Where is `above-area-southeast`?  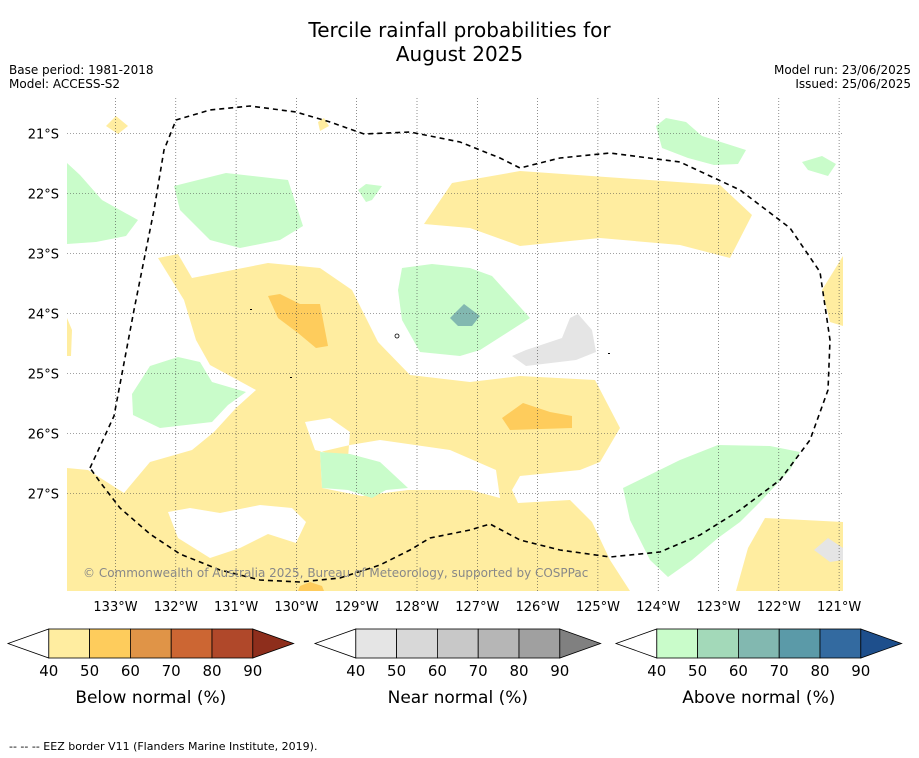 above-area-southeast is located at coordinates (711, 511).